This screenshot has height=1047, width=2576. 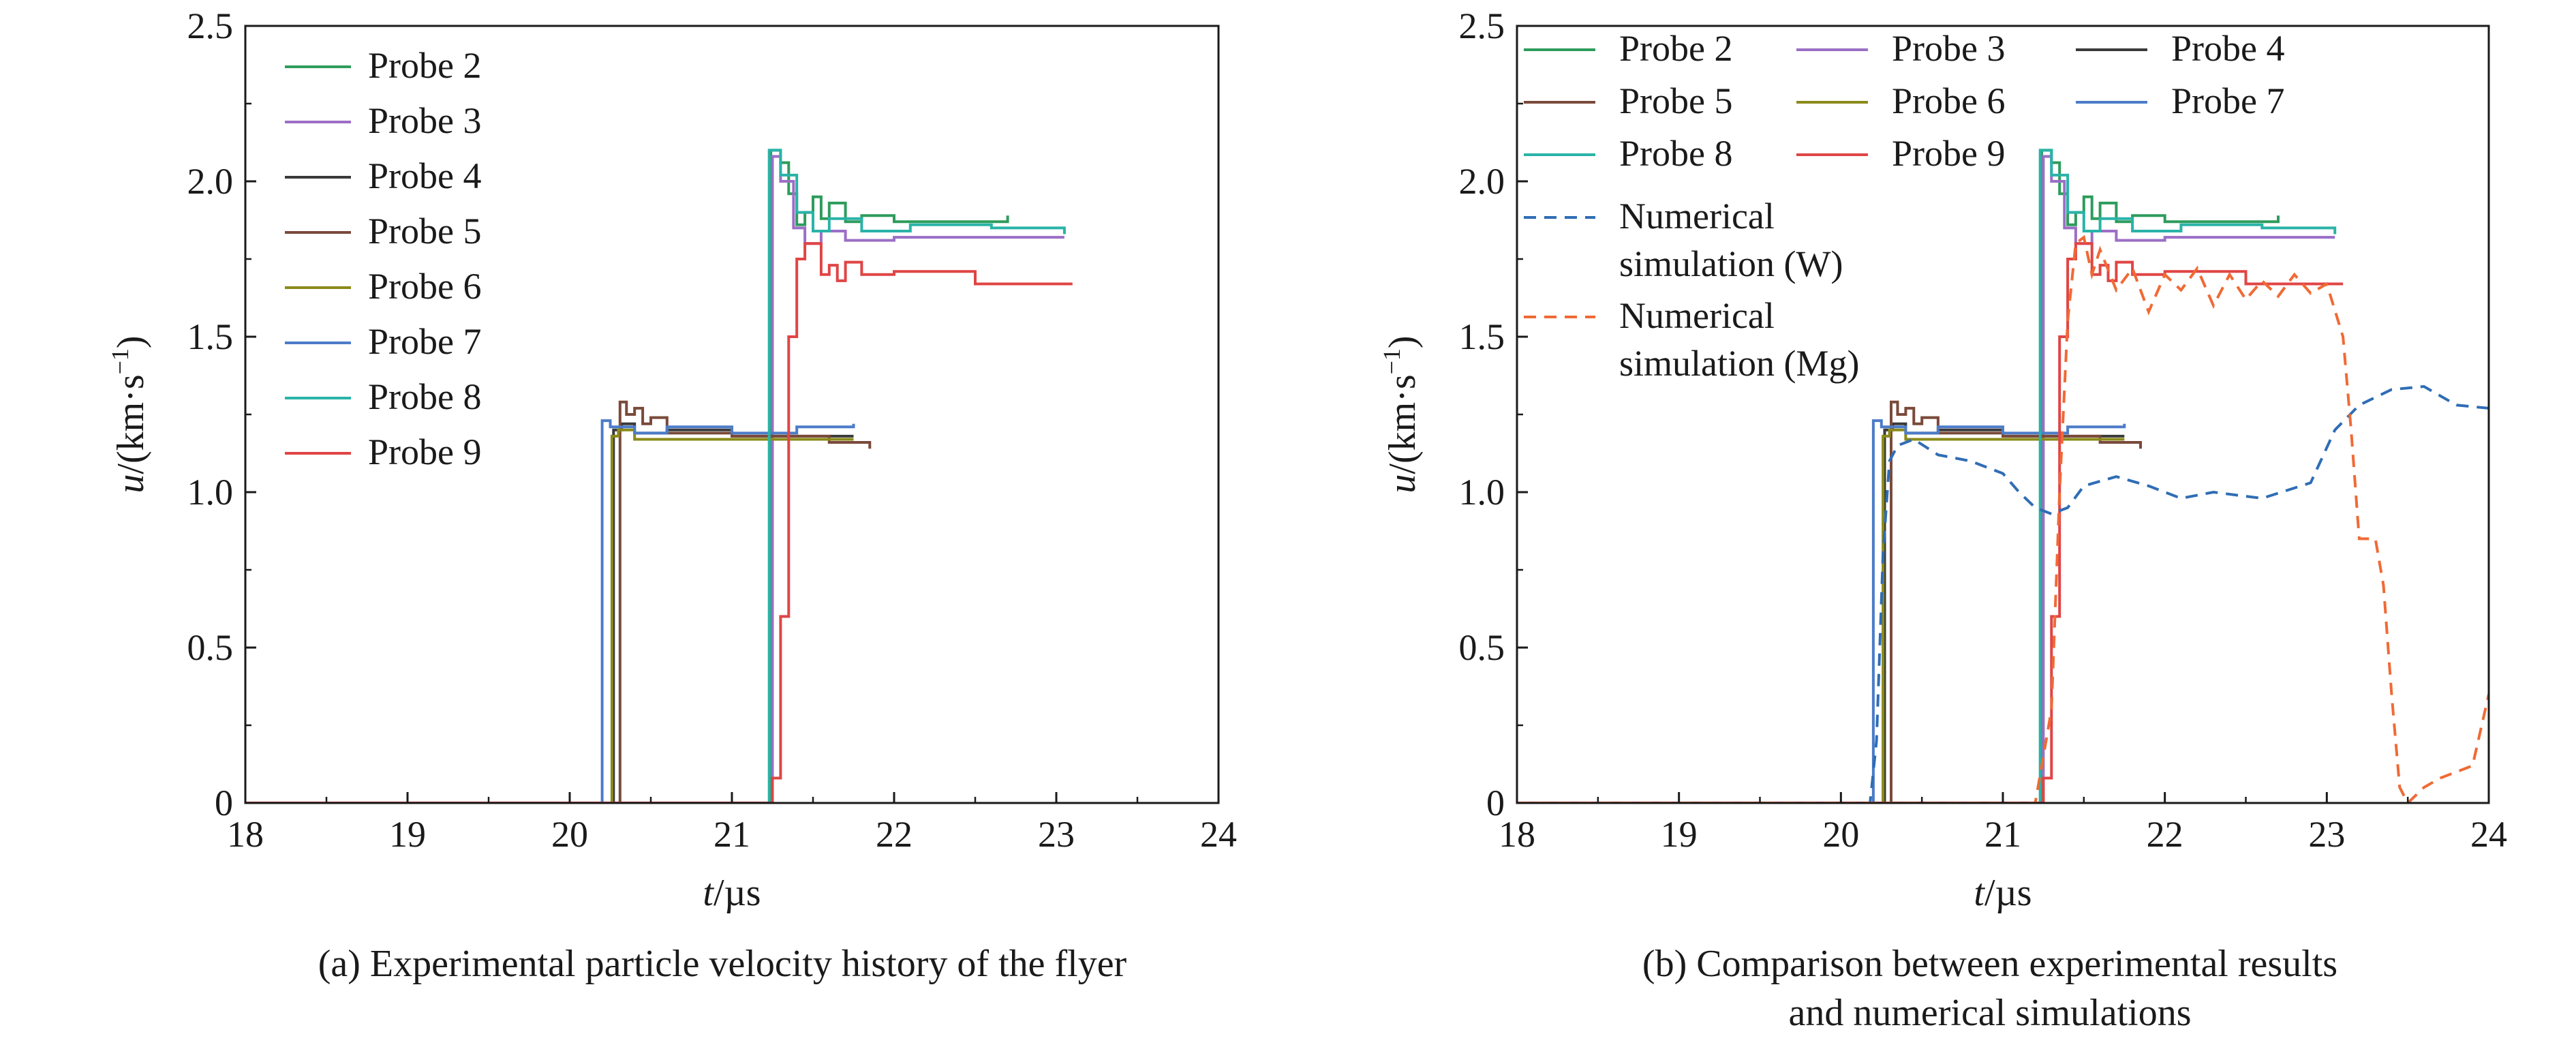 I want to click on caption-b-line-2: and numerical simulations, so click(x=1990, y=1013).